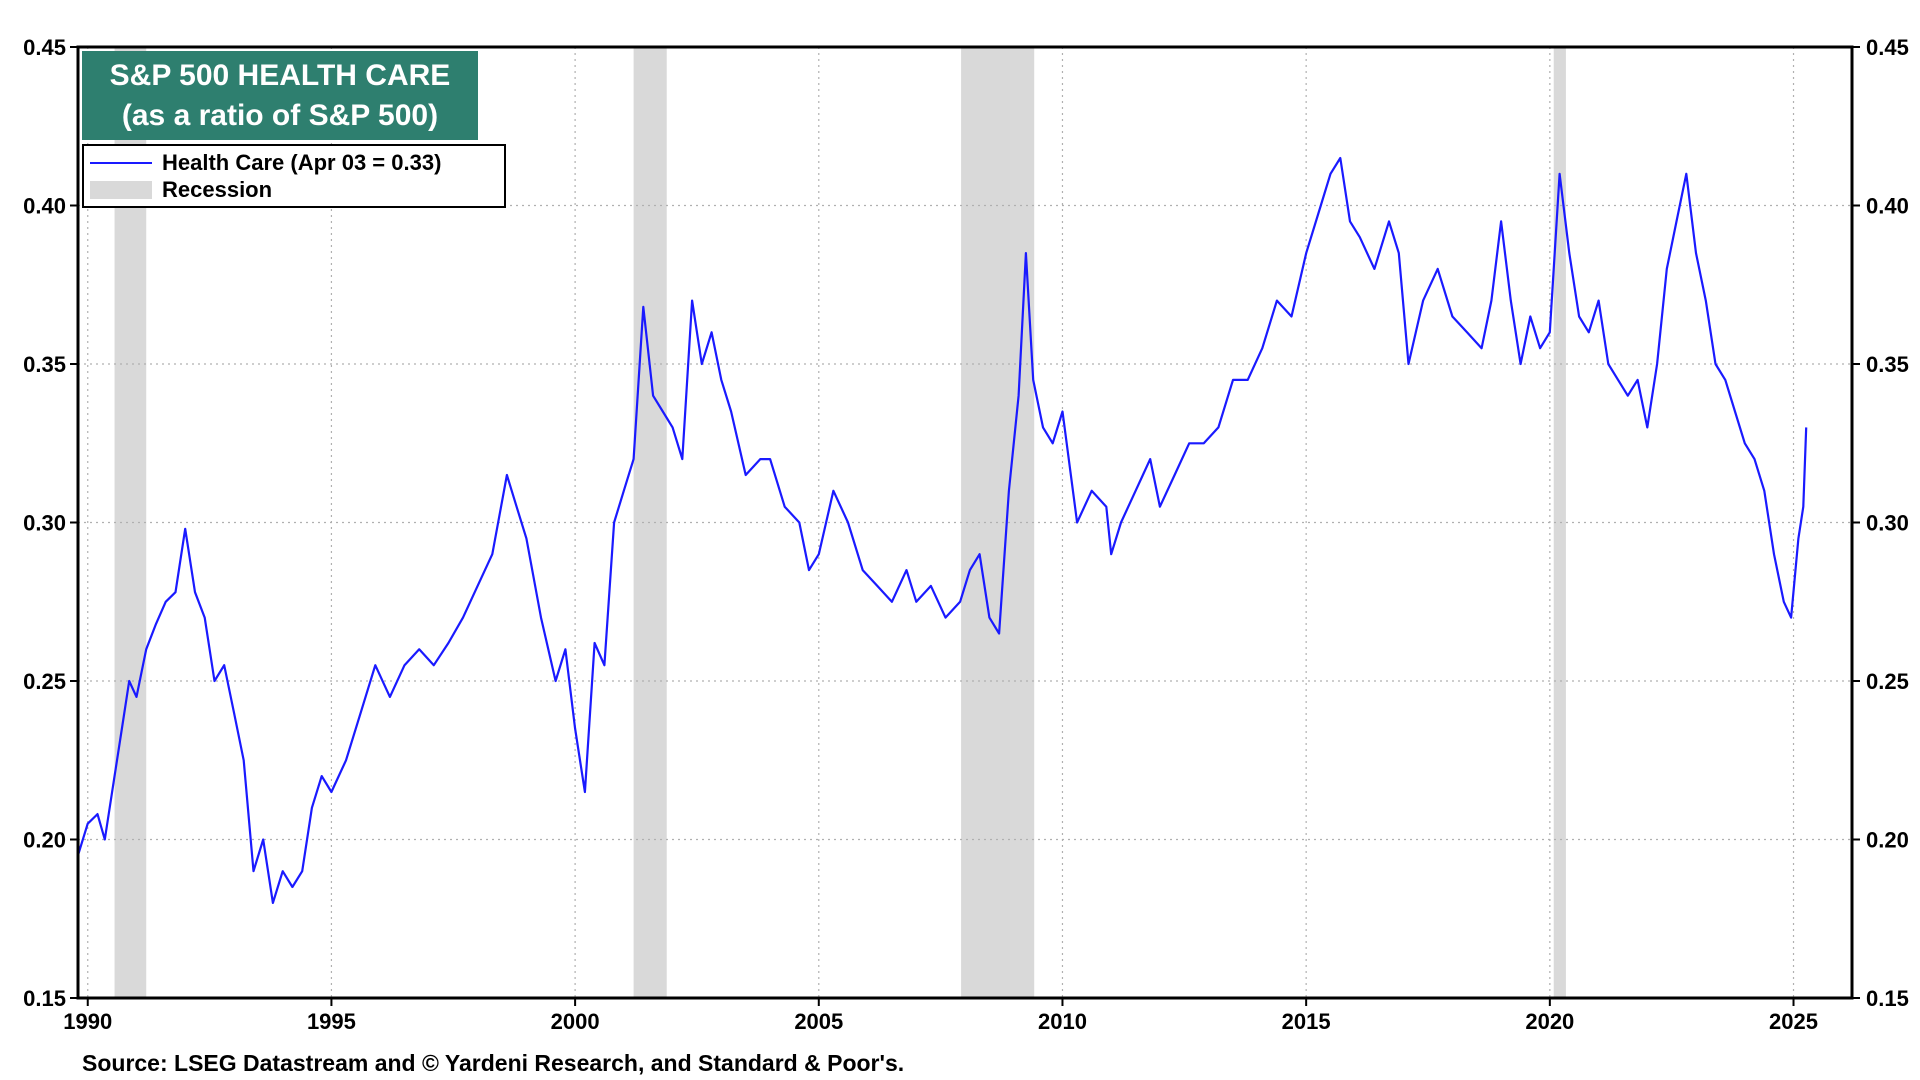  What do you see at coordinates (44, 840) in the screenshot?
I see `y-tick-label-left-0.20: 0.20` at bounding box center [44, 840].